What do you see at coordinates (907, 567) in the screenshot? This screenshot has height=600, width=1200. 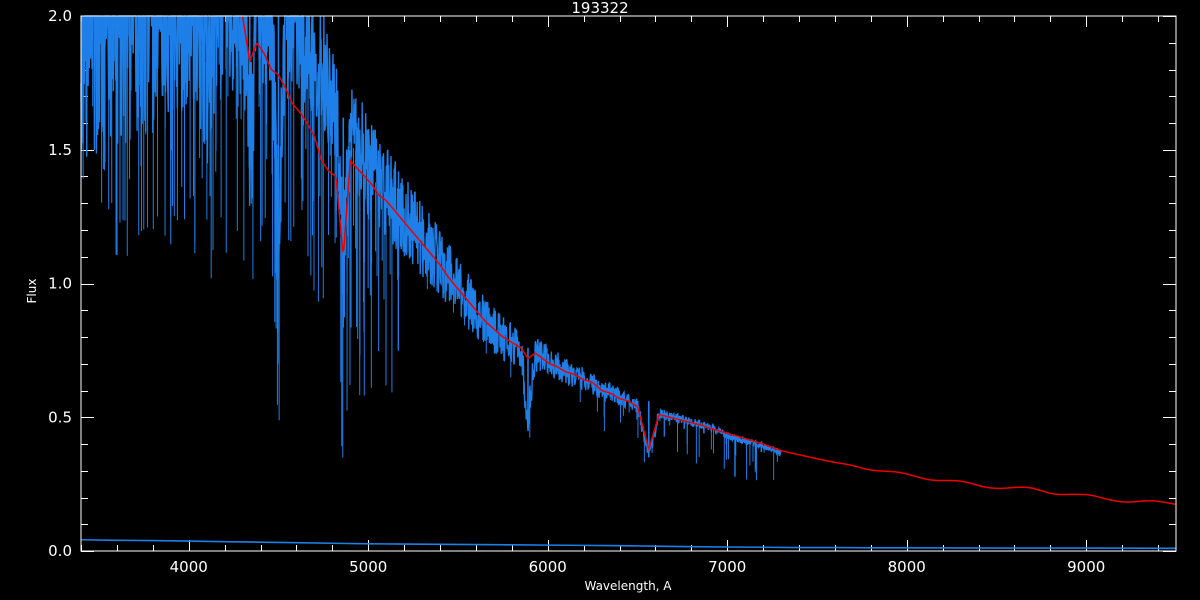 I see `x-tick-label: 8000` at bounding box center [907, 567].